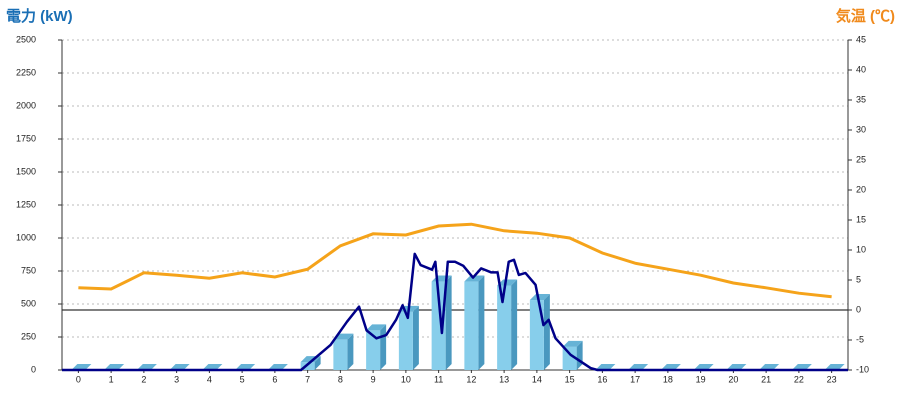  I want to click on x-tick-label: 5, so click(242, 379).